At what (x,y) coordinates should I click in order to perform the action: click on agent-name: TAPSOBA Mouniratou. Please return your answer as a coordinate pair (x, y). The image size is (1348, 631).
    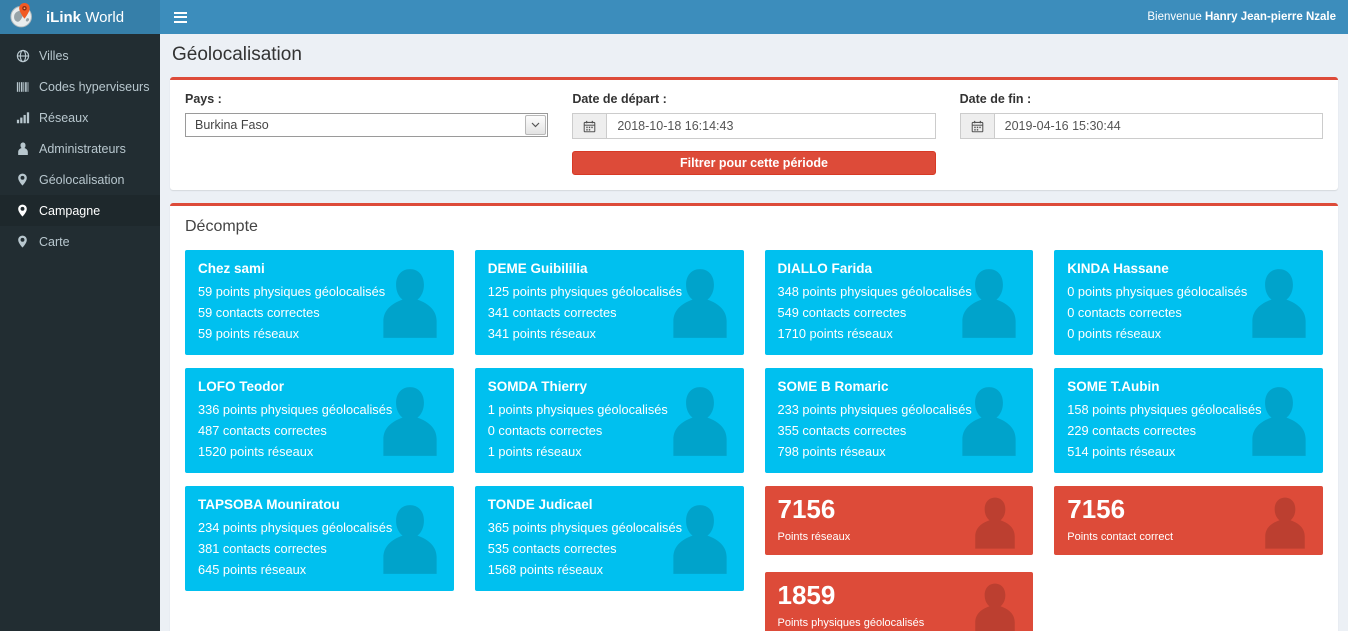
    Looking at the image, I should click on (269, 504).